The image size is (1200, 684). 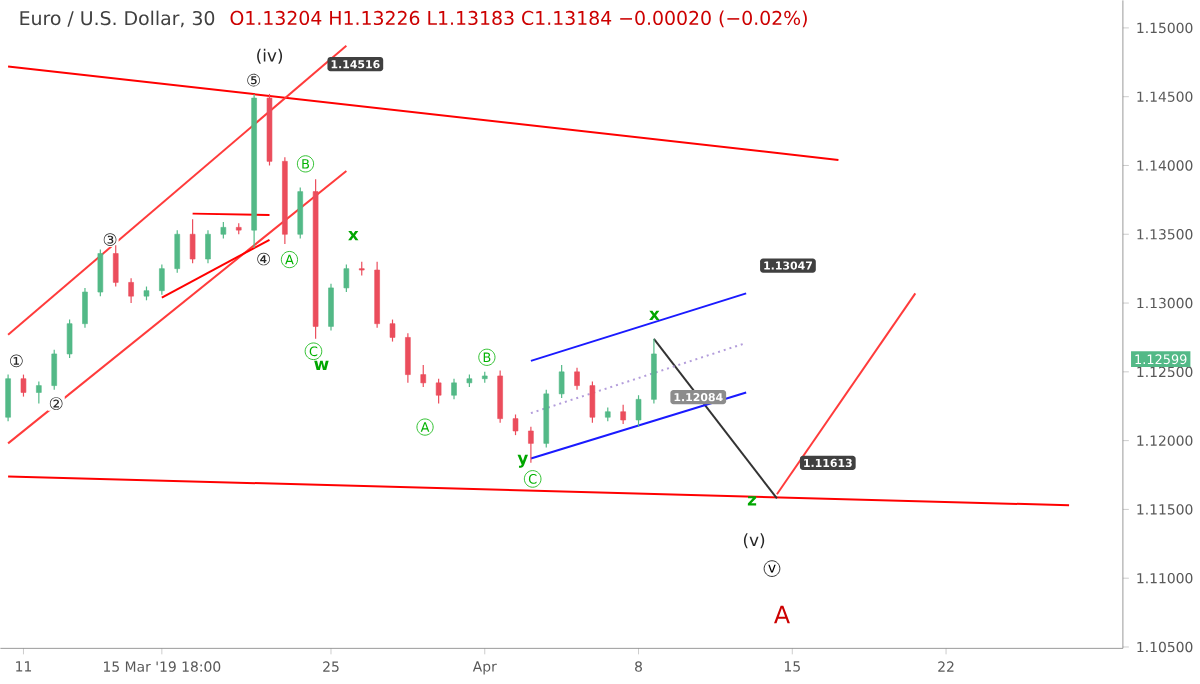 What do you see at coordinates (523, 461) in the screenshot?
I see `annotation: y` at bounding box center [523, 461].